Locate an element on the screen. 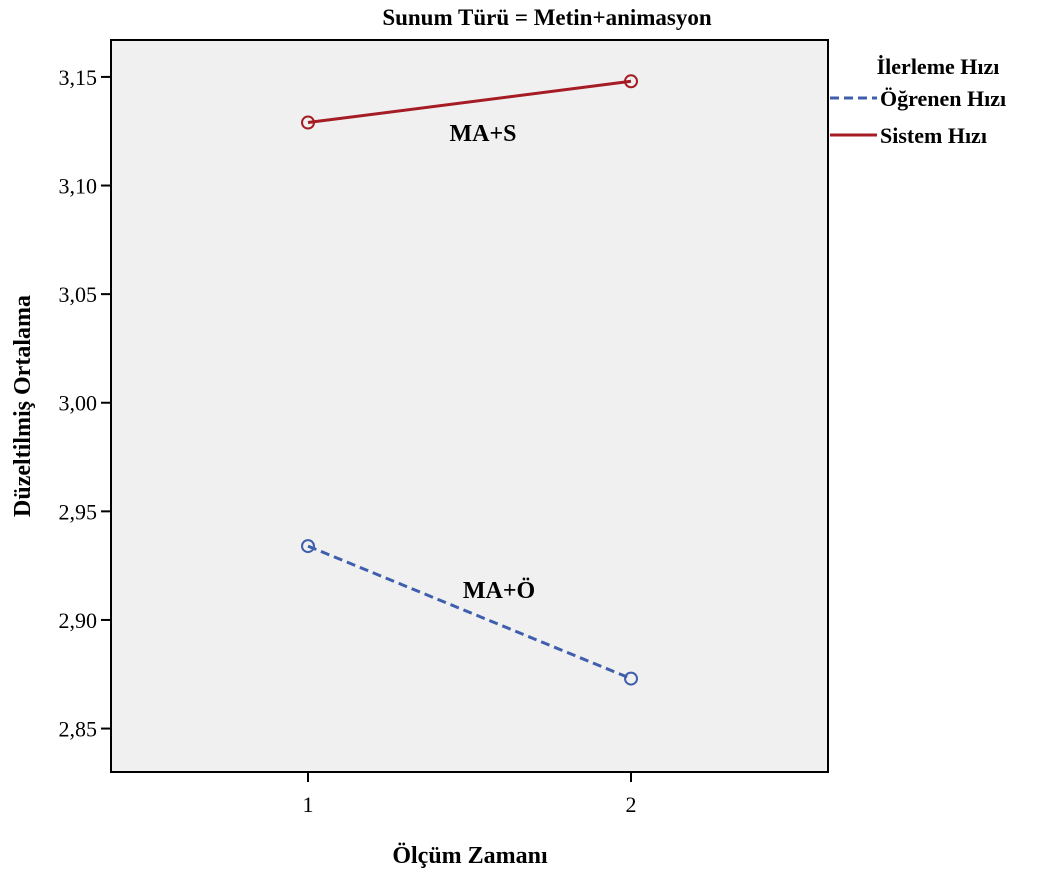  y-axis: 2,85 2,90 2,95 3,00 3,05 3,10 3,15 is located at coordinates (85, 403).